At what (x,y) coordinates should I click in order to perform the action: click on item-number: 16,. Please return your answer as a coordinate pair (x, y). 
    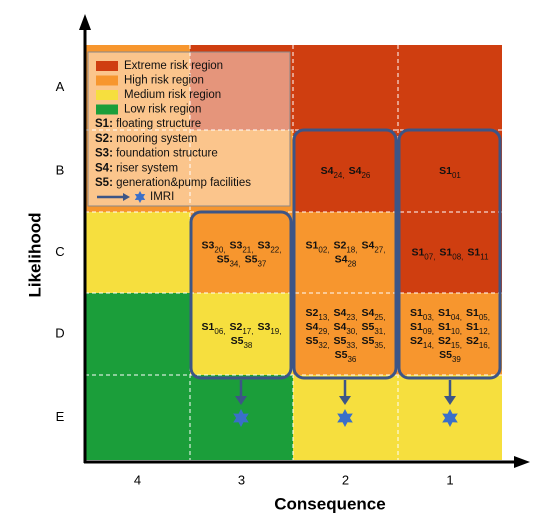
    Looking at the image, I should click on (484, 345).